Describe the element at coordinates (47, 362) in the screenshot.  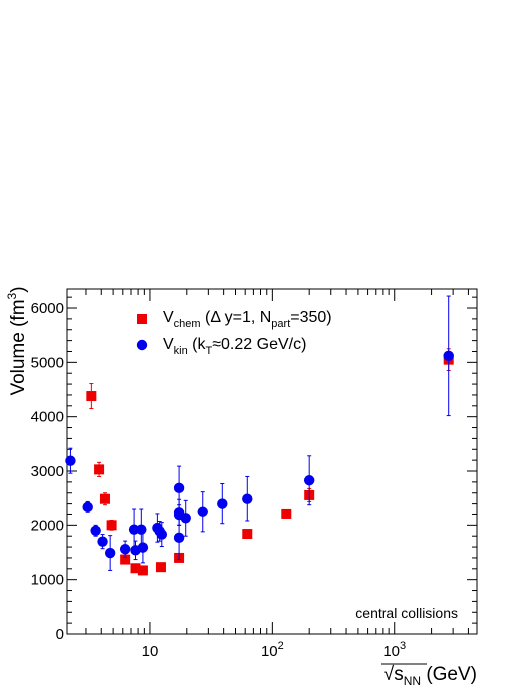
I see `y-tick-label: 5000` at that location.